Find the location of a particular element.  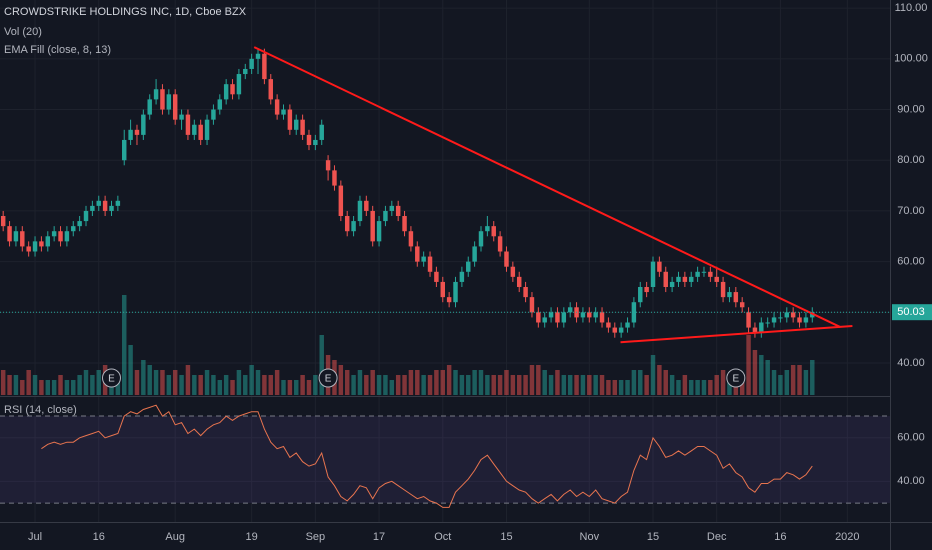

x-tick-label: 19 is located at coordinates (252, 537).